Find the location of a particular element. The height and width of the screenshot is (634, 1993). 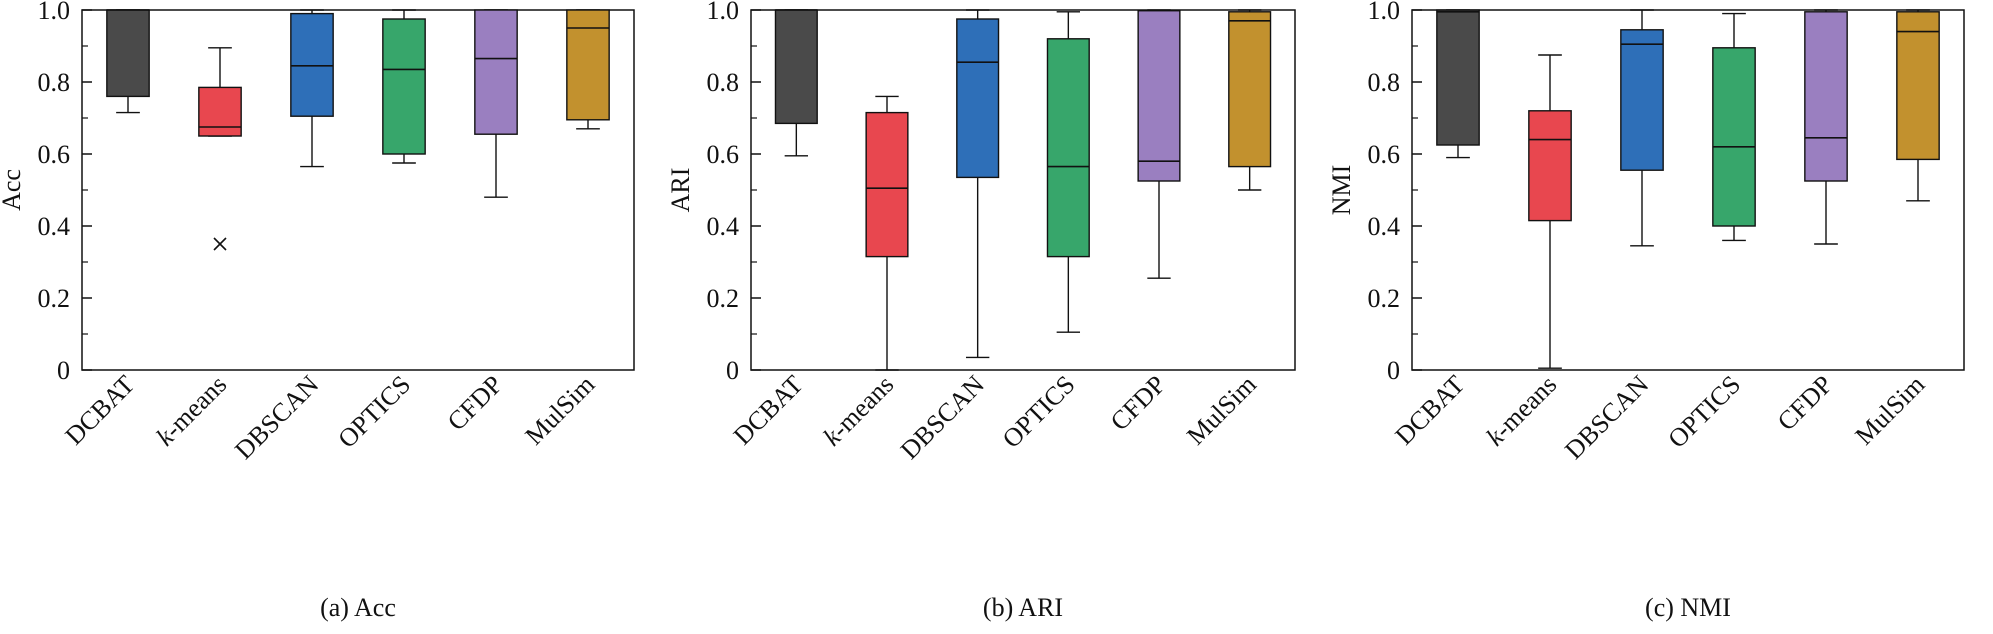

outlier-marker is located at coordinates (220, 244).